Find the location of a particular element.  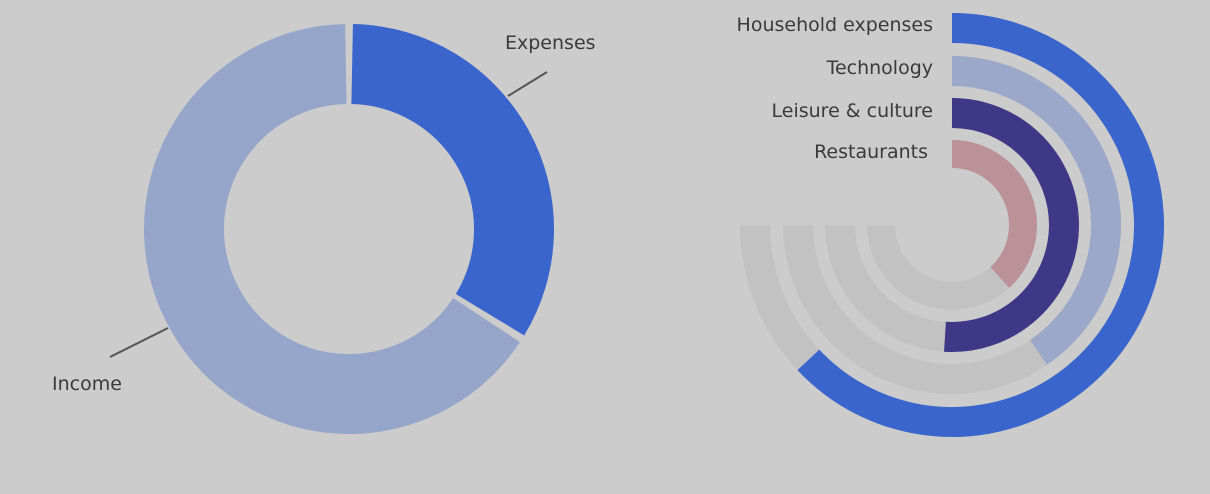

radial-bar-leisure-culture is located at coordinates (1011, 225).